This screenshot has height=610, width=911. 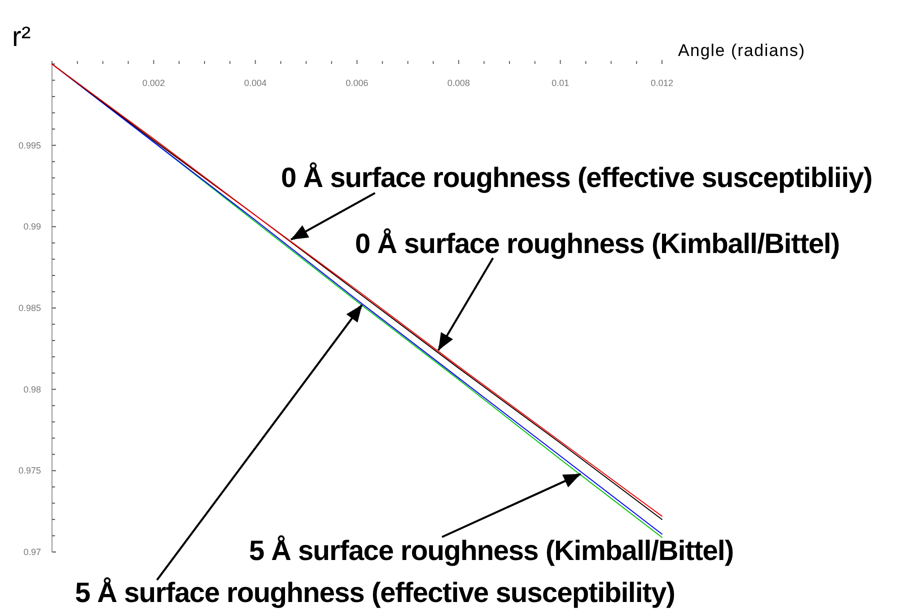 What do you see at coordinates (458, 83) in the screenshot?
I see `x-tick-label: 0.008` at bounding box center [458, 83].